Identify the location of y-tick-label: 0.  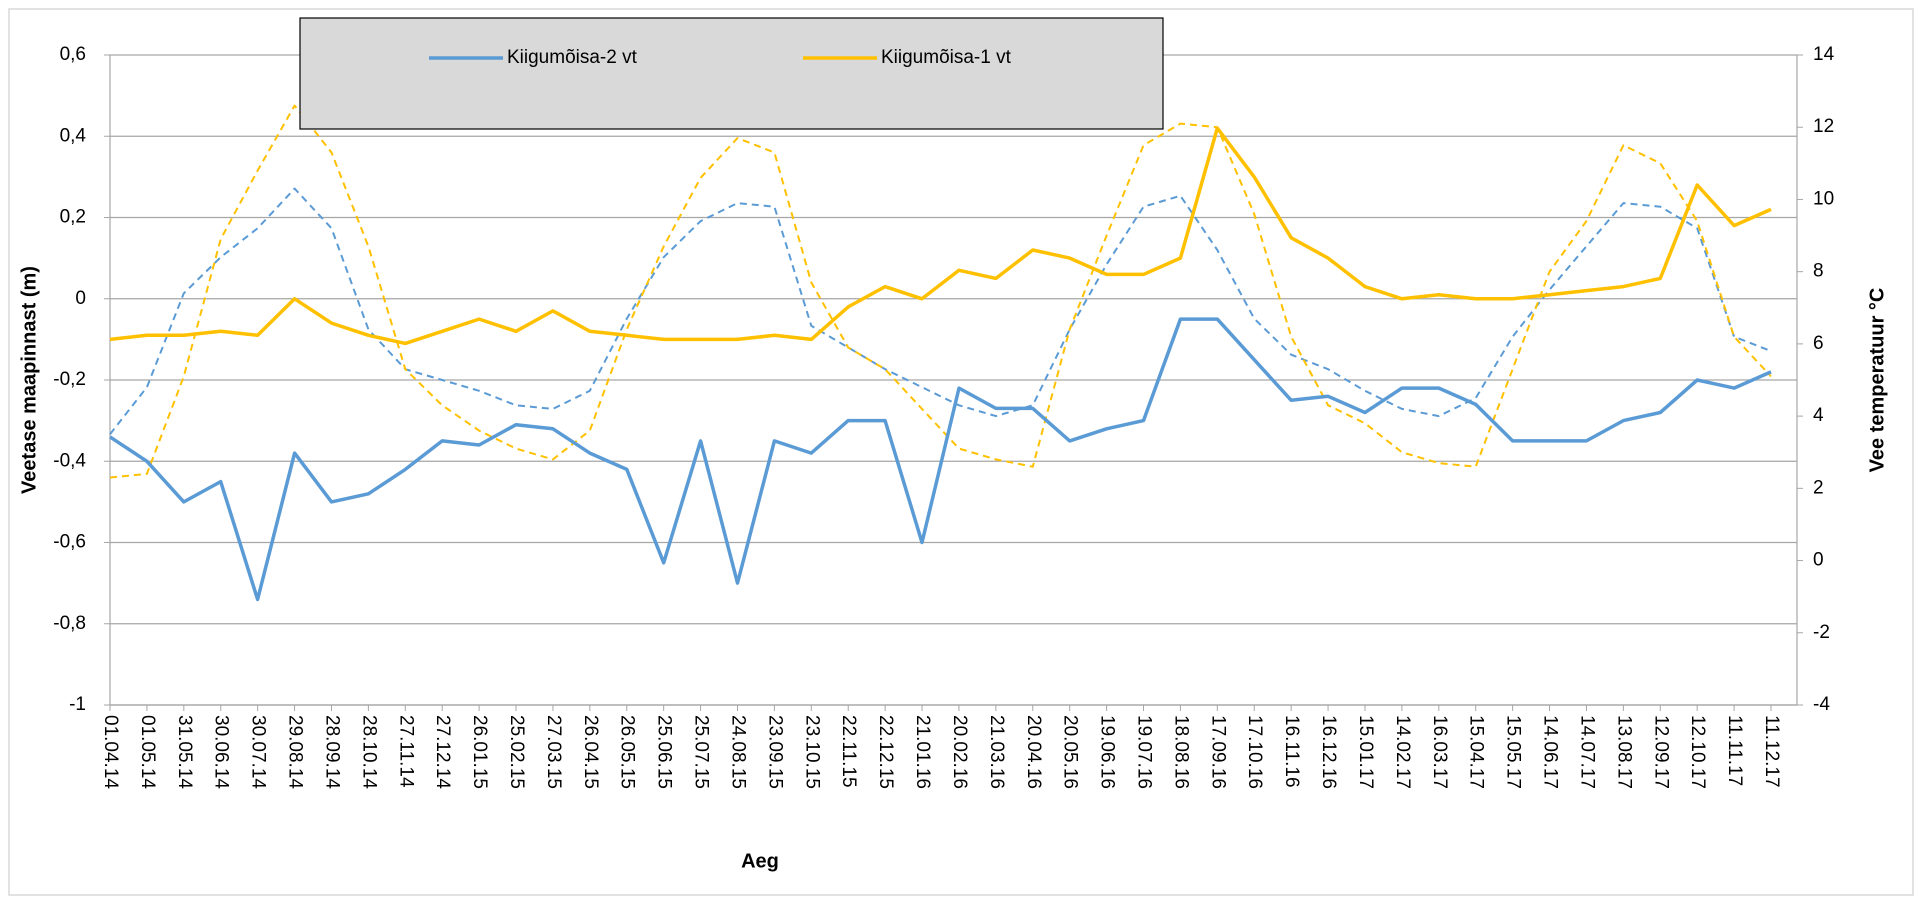
(80, 298).